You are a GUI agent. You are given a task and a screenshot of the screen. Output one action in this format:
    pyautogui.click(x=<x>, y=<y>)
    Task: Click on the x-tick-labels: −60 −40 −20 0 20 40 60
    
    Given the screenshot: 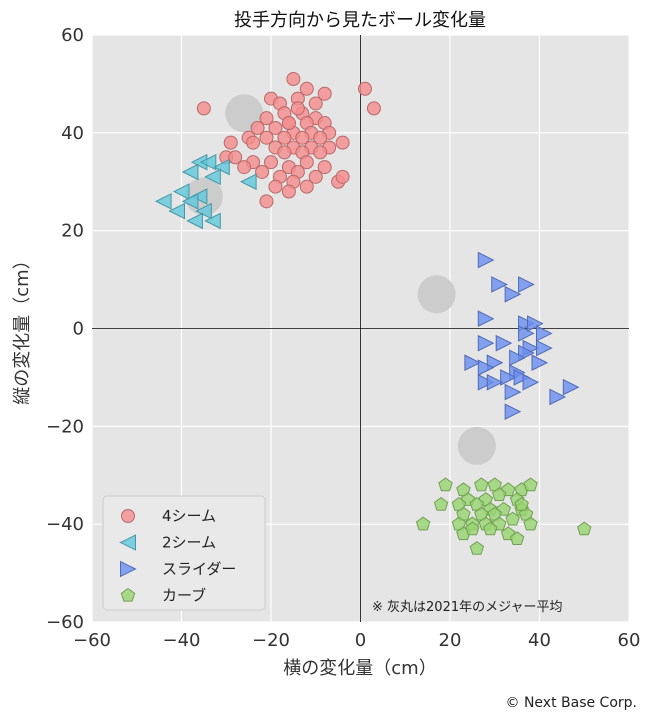 What is the action you would take?
    pyautogui.click(x=356, y=640)
    